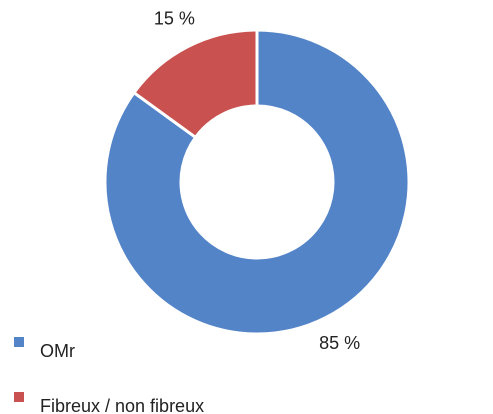 This screenshot has width=493, height=414. I want to click on slice-label: 85 %, so click(339, 343).